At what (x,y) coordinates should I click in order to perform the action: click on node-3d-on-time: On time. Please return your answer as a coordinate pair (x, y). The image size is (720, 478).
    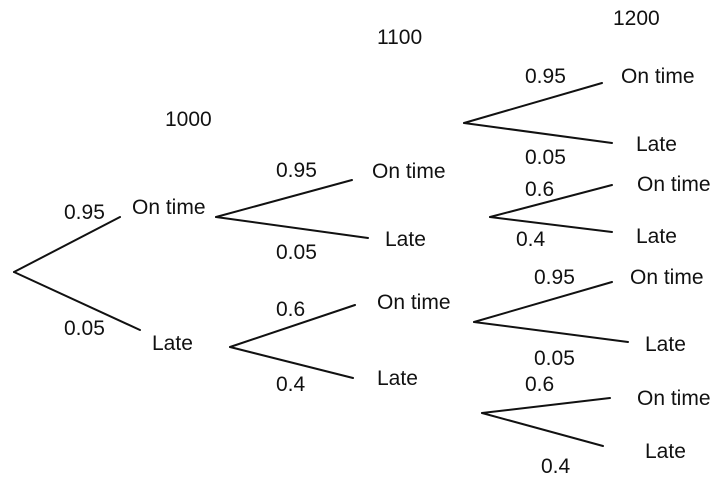
    Looking at the image, I should click on (674, 398).